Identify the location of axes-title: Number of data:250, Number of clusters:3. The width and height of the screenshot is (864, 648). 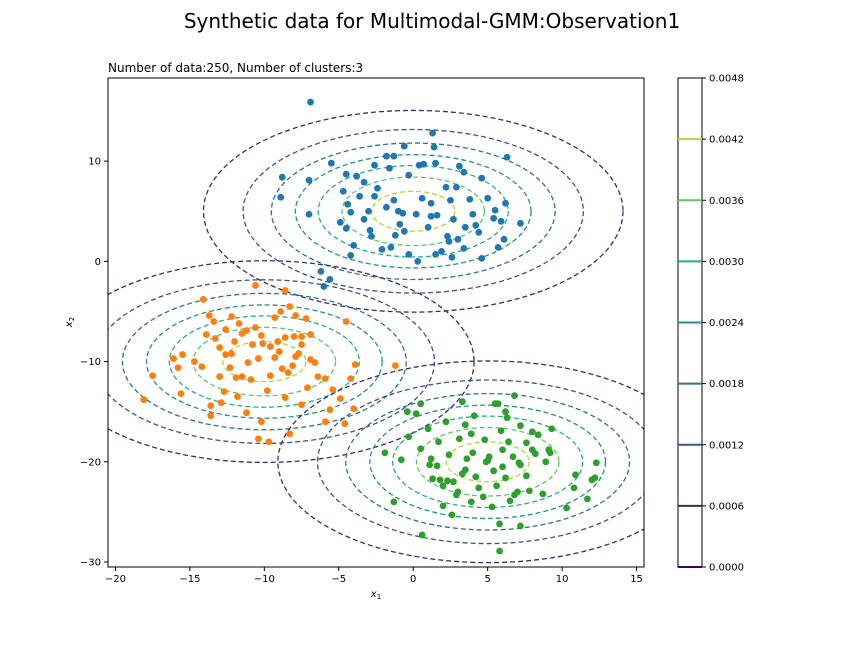
(235, 68).